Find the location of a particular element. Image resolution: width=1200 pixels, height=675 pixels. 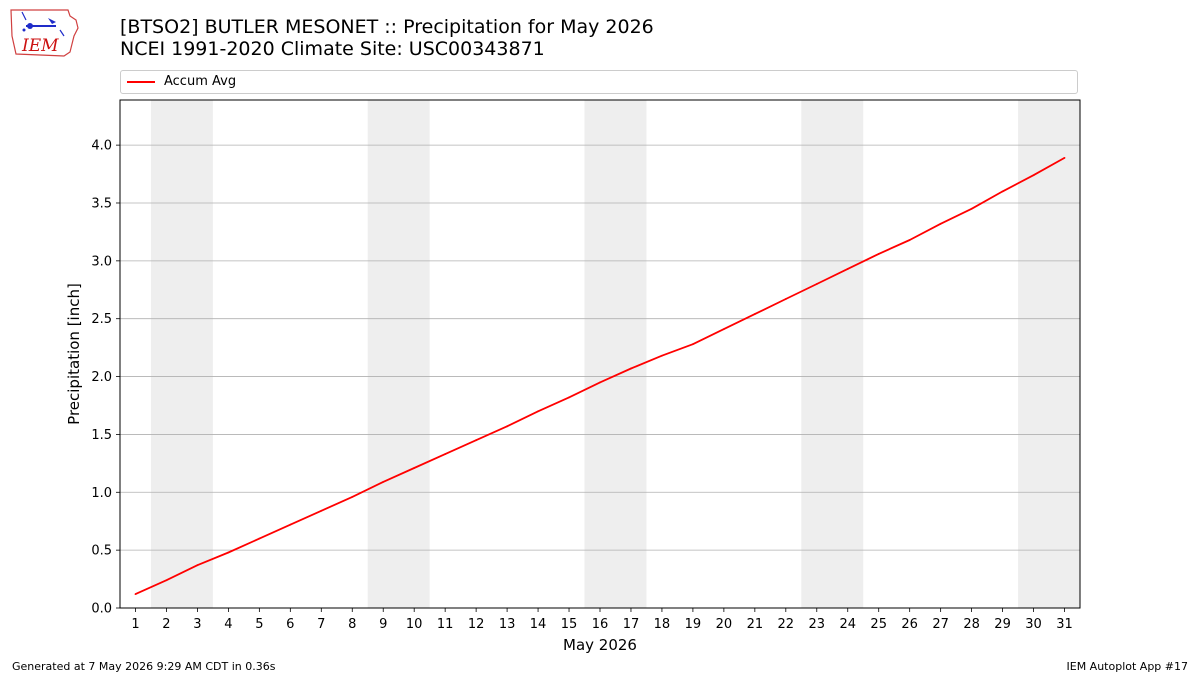

x-tick-label: 19 is located at coordinates (693, 624).